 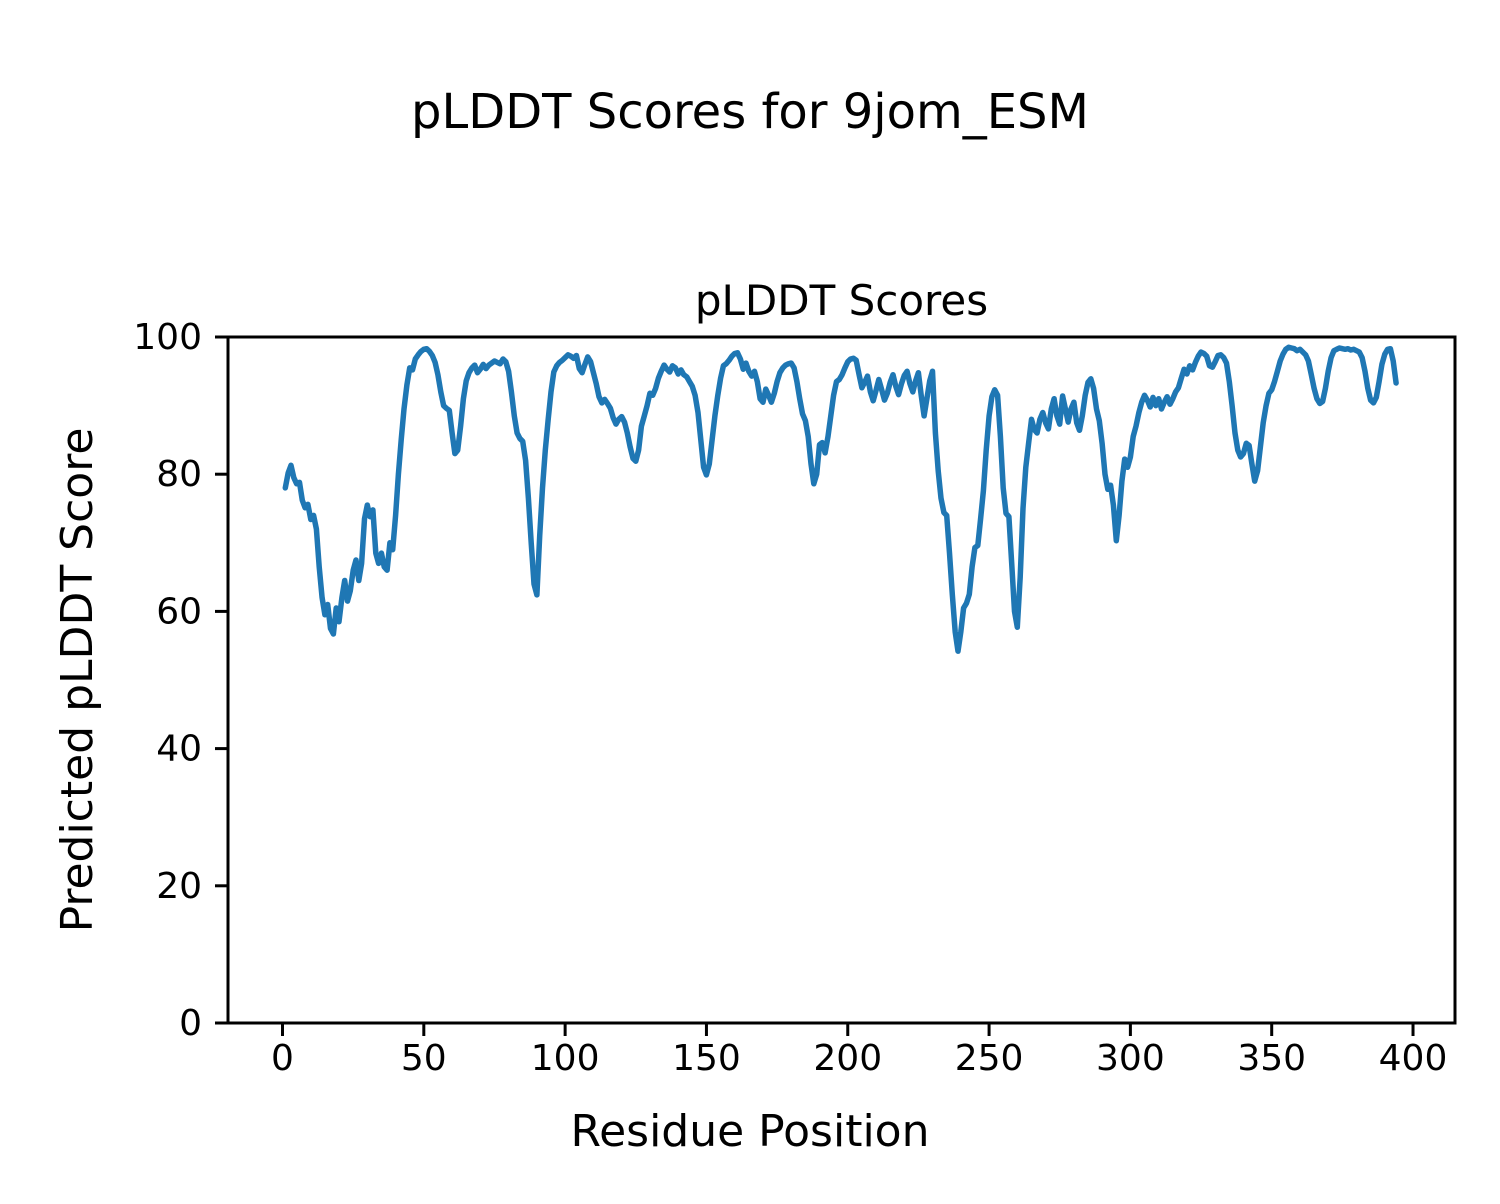 I want to click on x-tick-label: 0, so click(x=282, y=1058).